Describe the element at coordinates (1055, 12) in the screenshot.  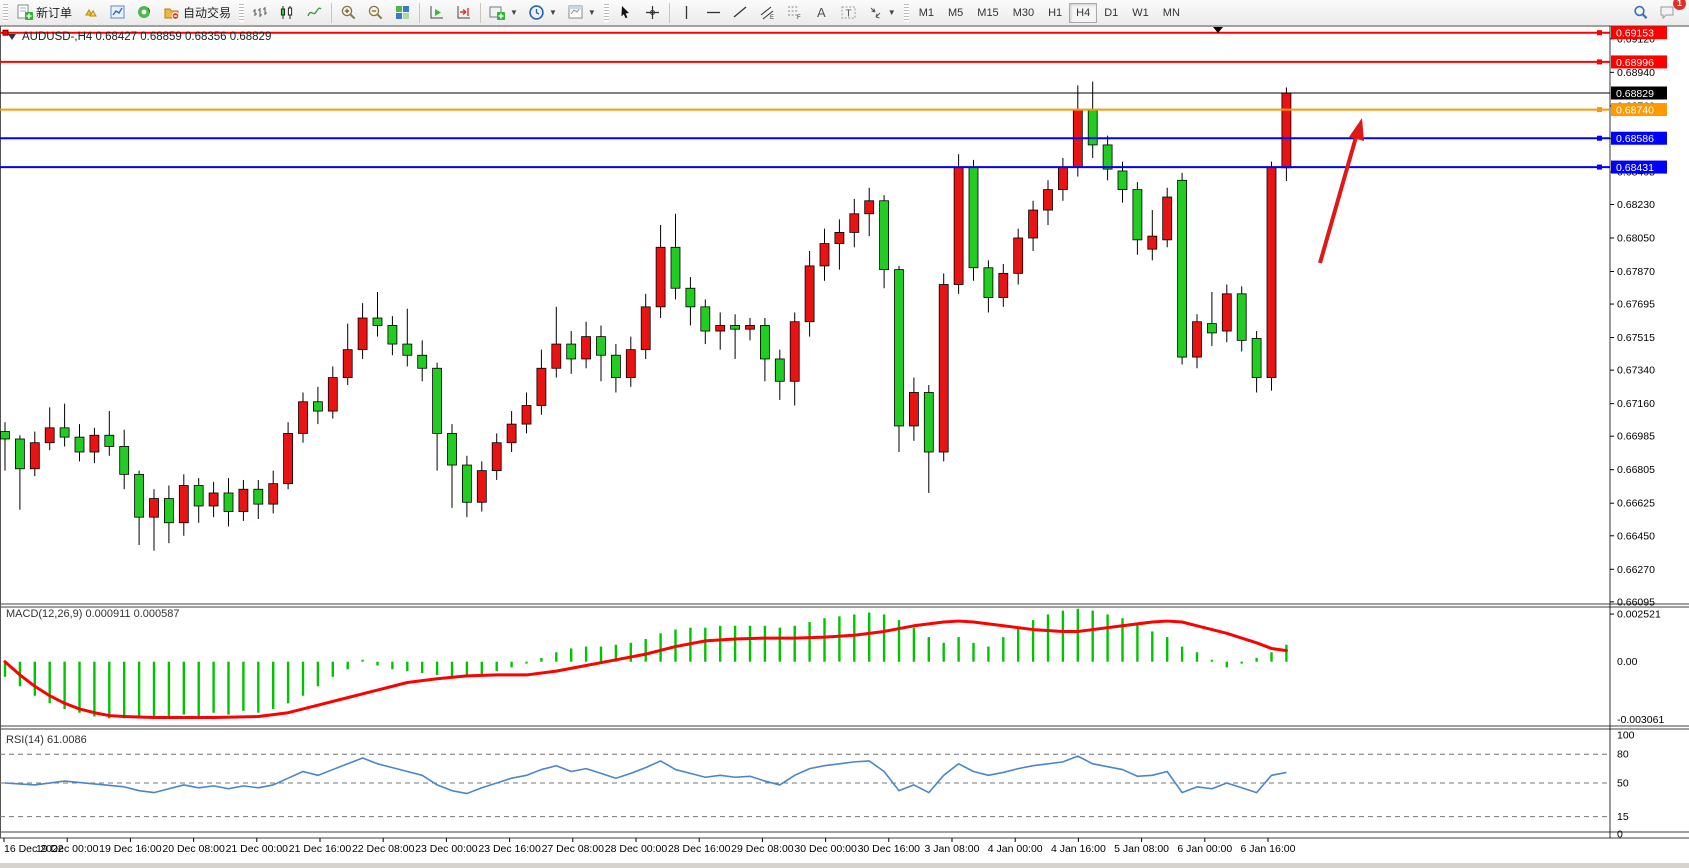
I see `timeframe-h1-button: H1` at that location.